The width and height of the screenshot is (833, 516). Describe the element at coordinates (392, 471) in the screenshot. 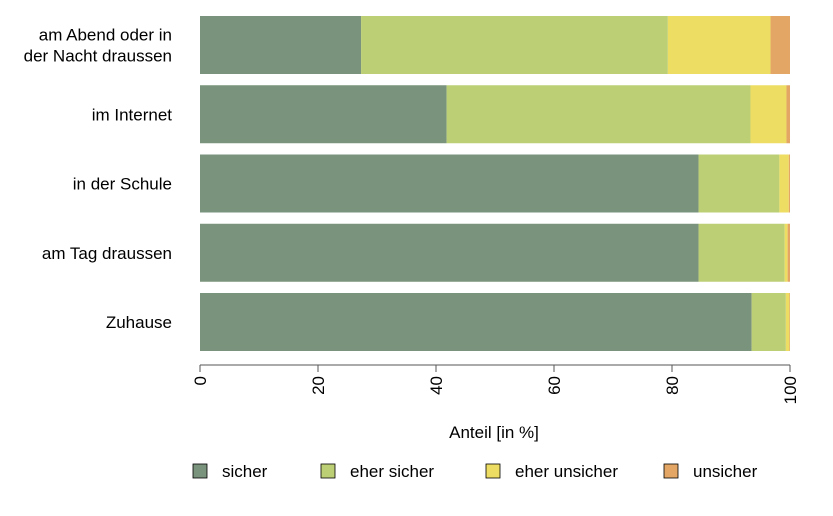

I see `legend-label-eher-sicher: eher sicher` at that location.